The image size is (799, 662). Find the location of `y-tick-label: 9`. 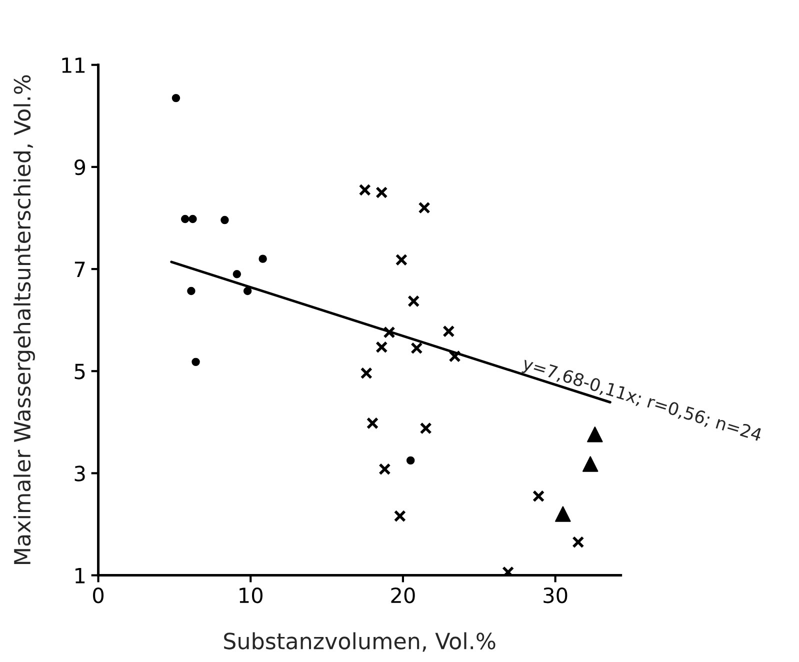

y-tick-label: 9 is located at coordinates (80, 167).